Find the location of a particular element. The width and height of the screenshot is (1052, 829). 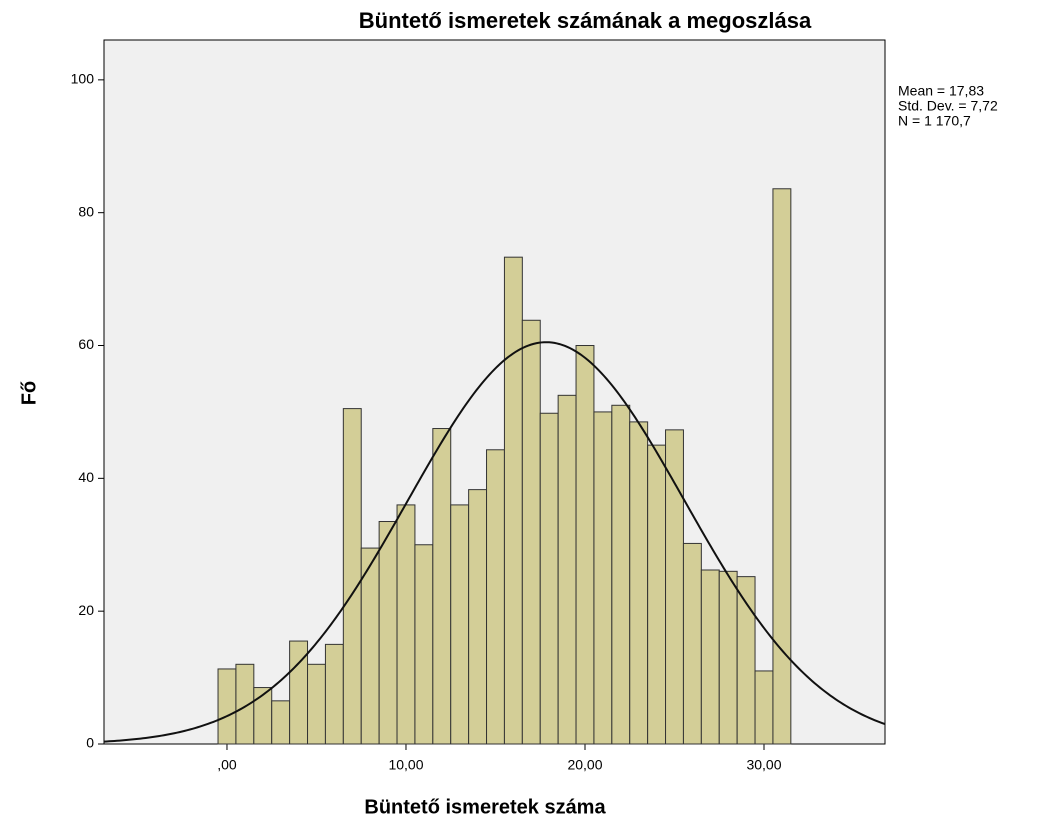

y-tick-label: 60 is located at coordinates (86, 344).